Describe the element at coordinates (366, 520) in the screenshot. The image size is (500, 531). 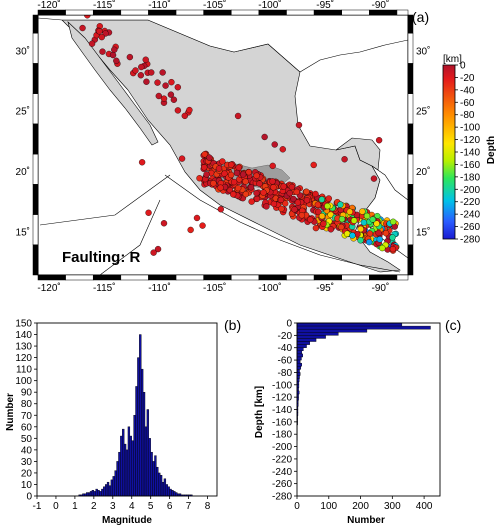
I see `depth-xlabel: Number` at that location.